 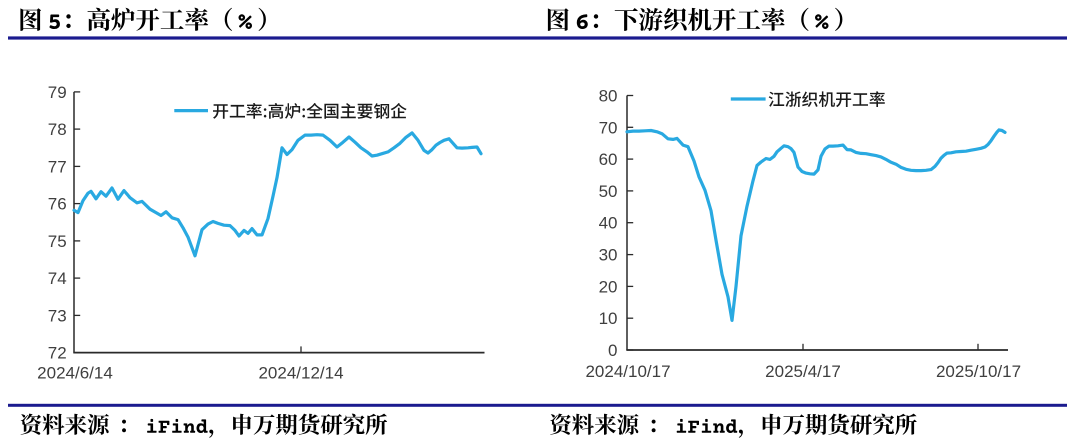 What do you see at coordinates (75, 373) in the screenshot?
I see `svg-text: 2024/6/14` at bounding box center [75, 373].